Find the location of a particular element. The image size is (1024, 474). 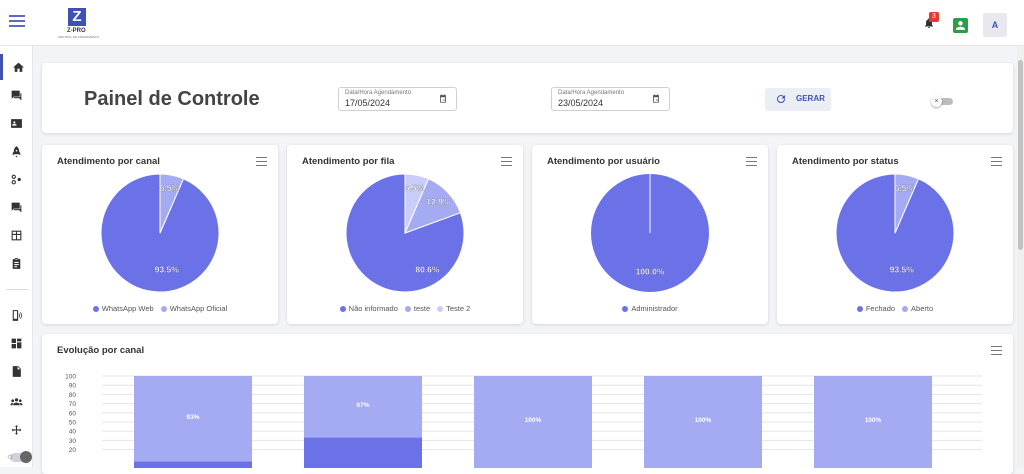

sidebar-item-messages is located at coordinates (16, 207).